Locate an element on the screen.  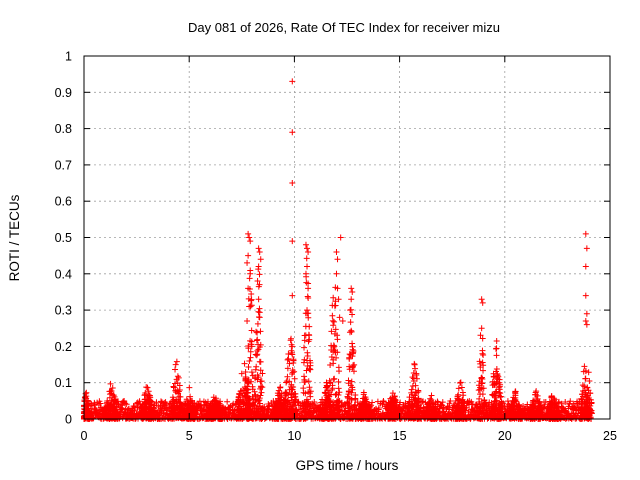
x-tick-label: 5 is located at coordinates (189, 436).